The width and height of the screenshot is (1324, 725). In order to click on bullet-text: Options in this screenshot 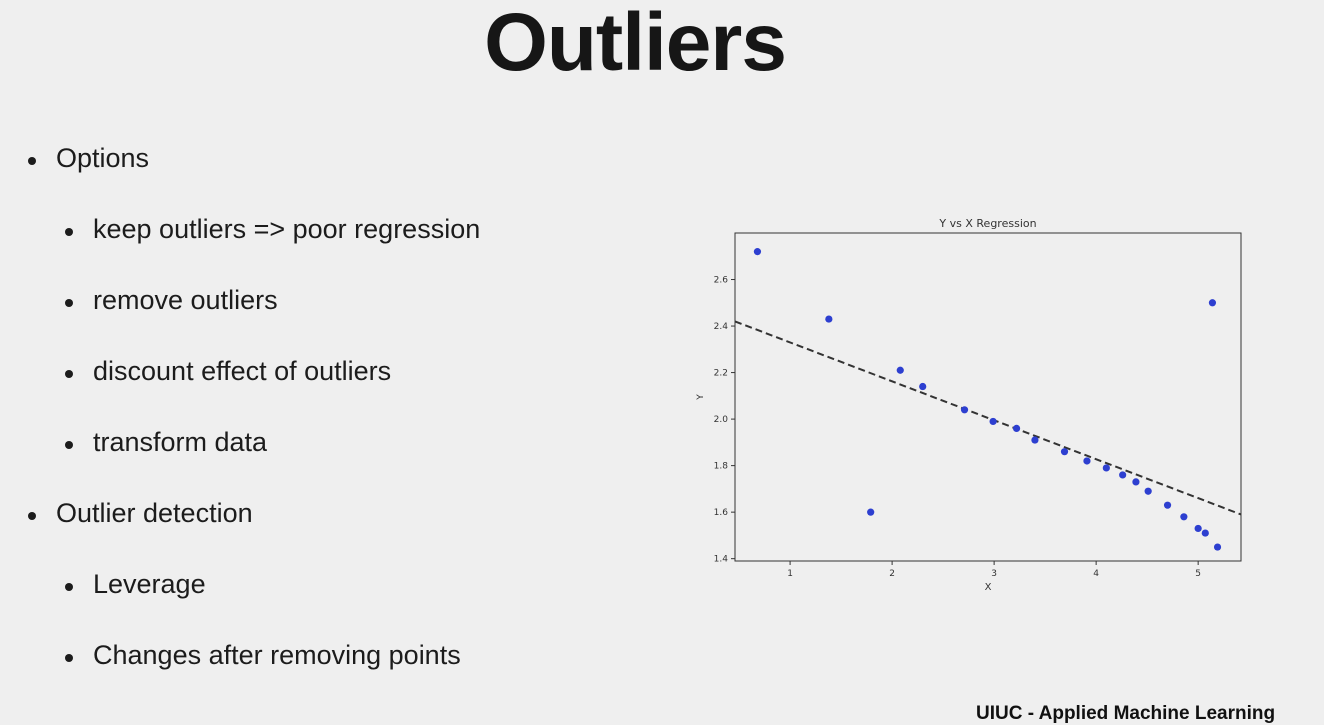, I will do `click(103, 158)`.